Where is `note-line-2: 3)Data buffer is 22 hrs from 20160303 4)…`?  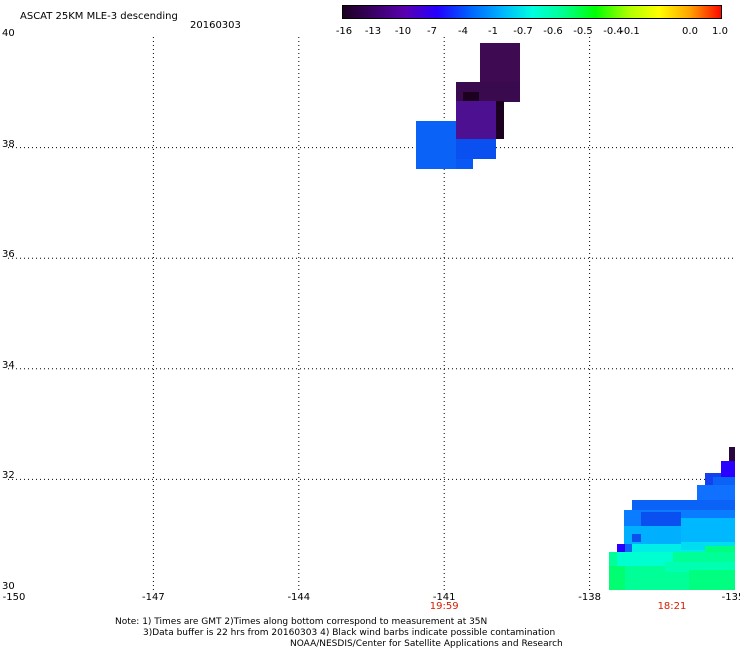
note-line-2: 3)Data buffer is 22 hrs from 20160303 4)… is located at coordinates (349, 633).